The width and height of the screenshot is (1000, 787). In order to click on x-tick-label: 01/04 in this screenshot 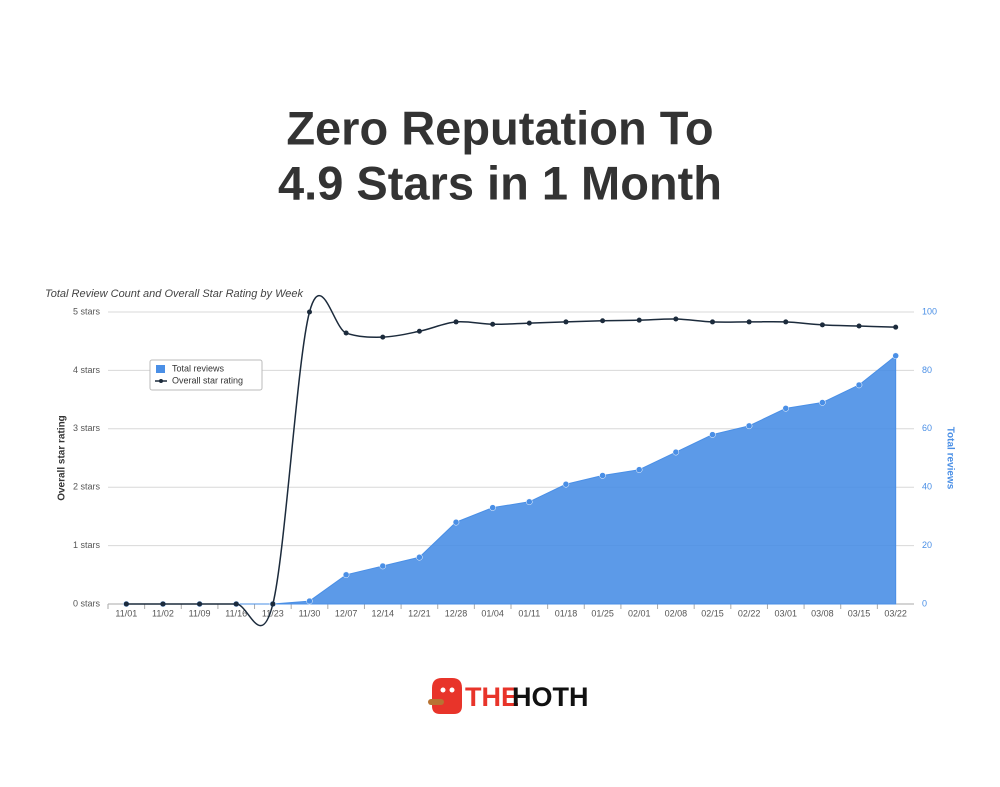, I will do `click(492, 613)`.